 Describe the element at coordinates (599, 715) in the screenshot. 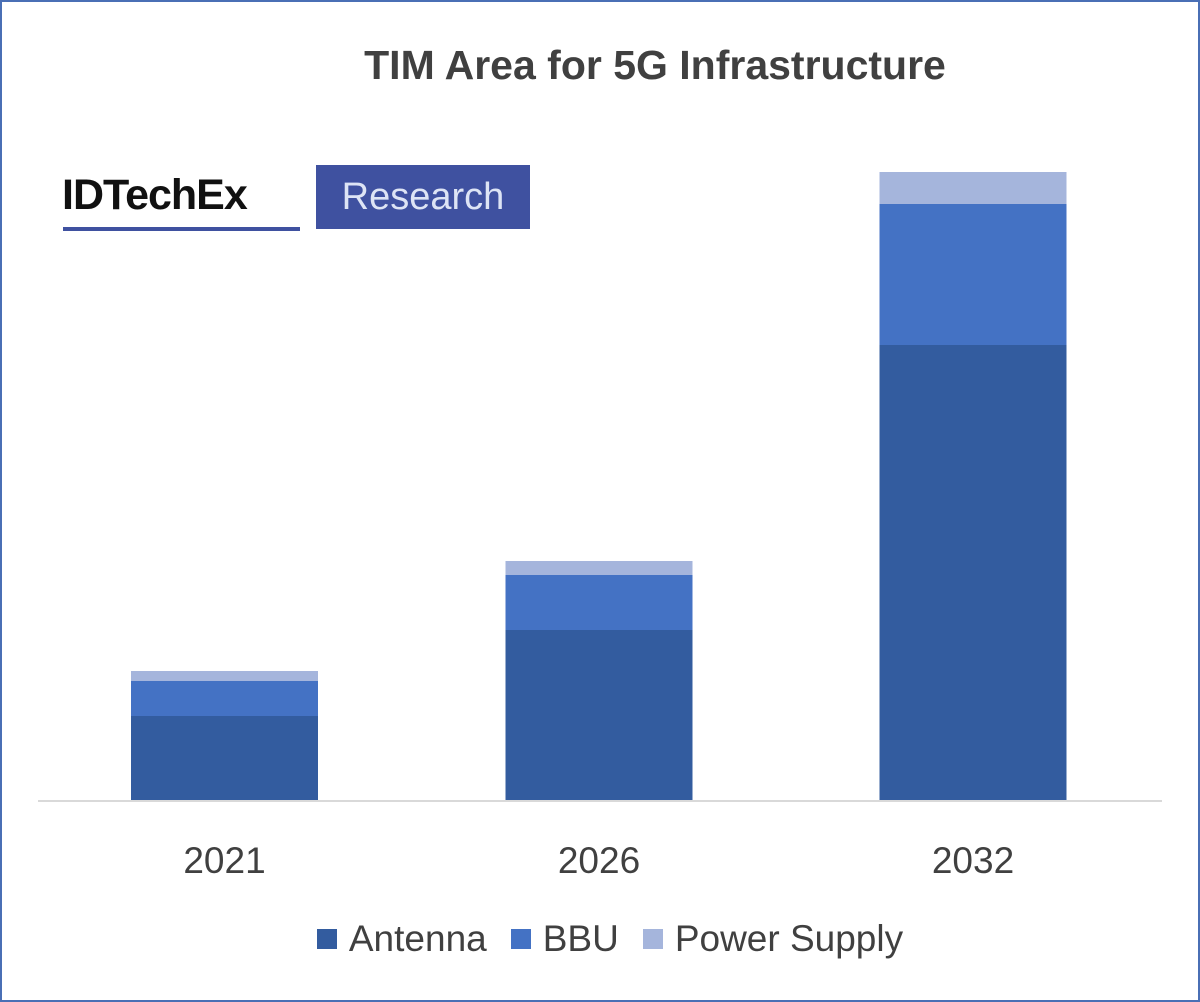

I see `bar-antenna-2026` at that location.